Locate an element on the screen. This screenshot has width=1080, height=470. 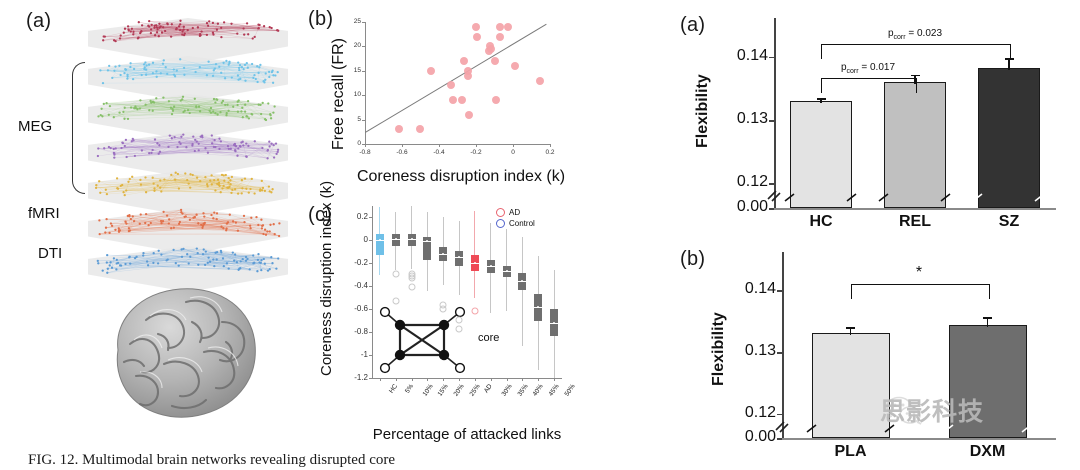
panel-c-ytick-label: -0.4 is located at coordinates (361, 286).